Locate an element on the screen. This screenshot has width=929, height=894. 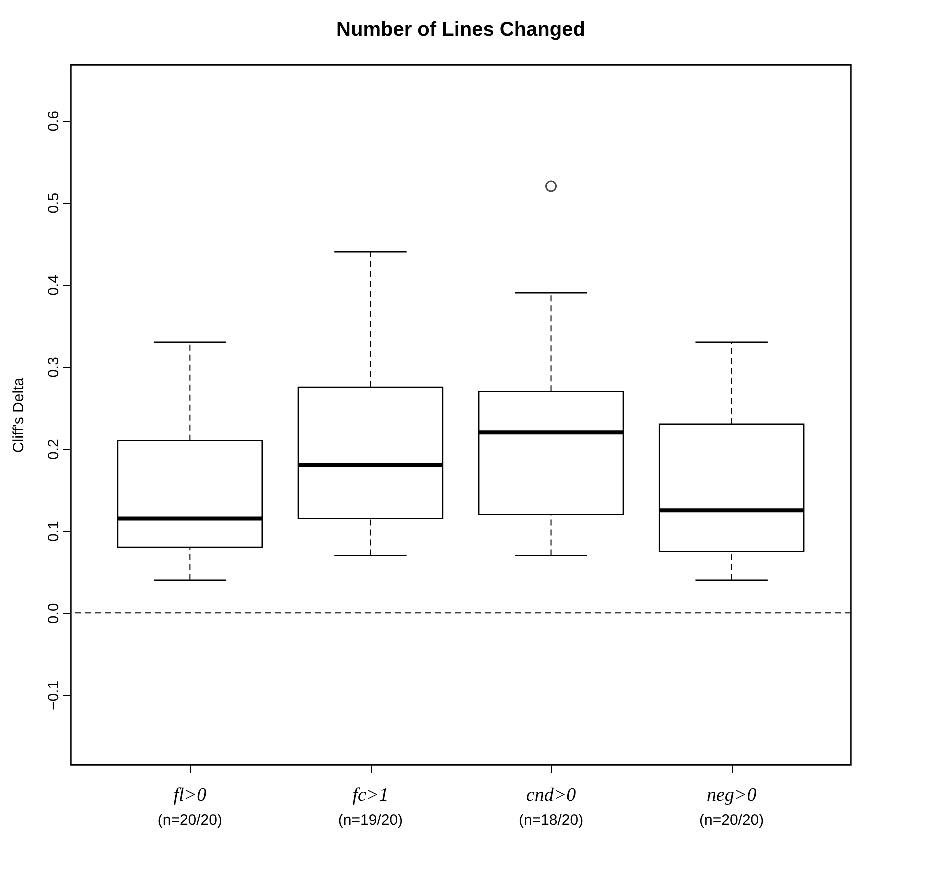
x-tick-label: fc>1 is located at coordinates (370, 795).